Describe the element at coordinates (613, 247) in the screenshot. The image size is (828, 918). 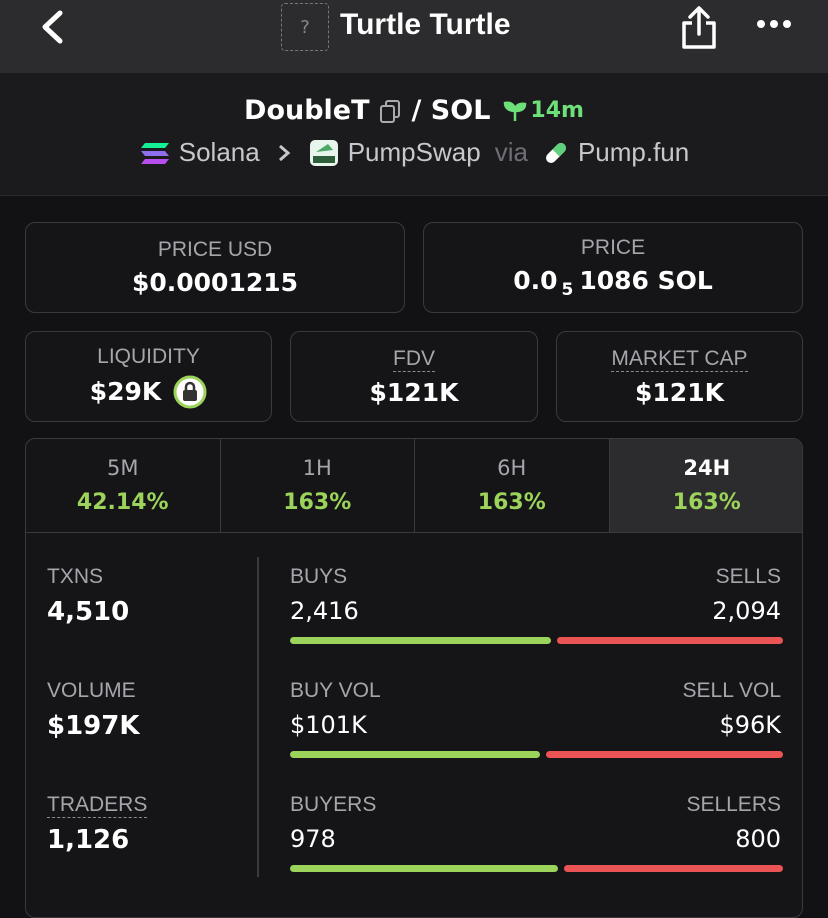
I see `stat-label: PRICE` at that location.